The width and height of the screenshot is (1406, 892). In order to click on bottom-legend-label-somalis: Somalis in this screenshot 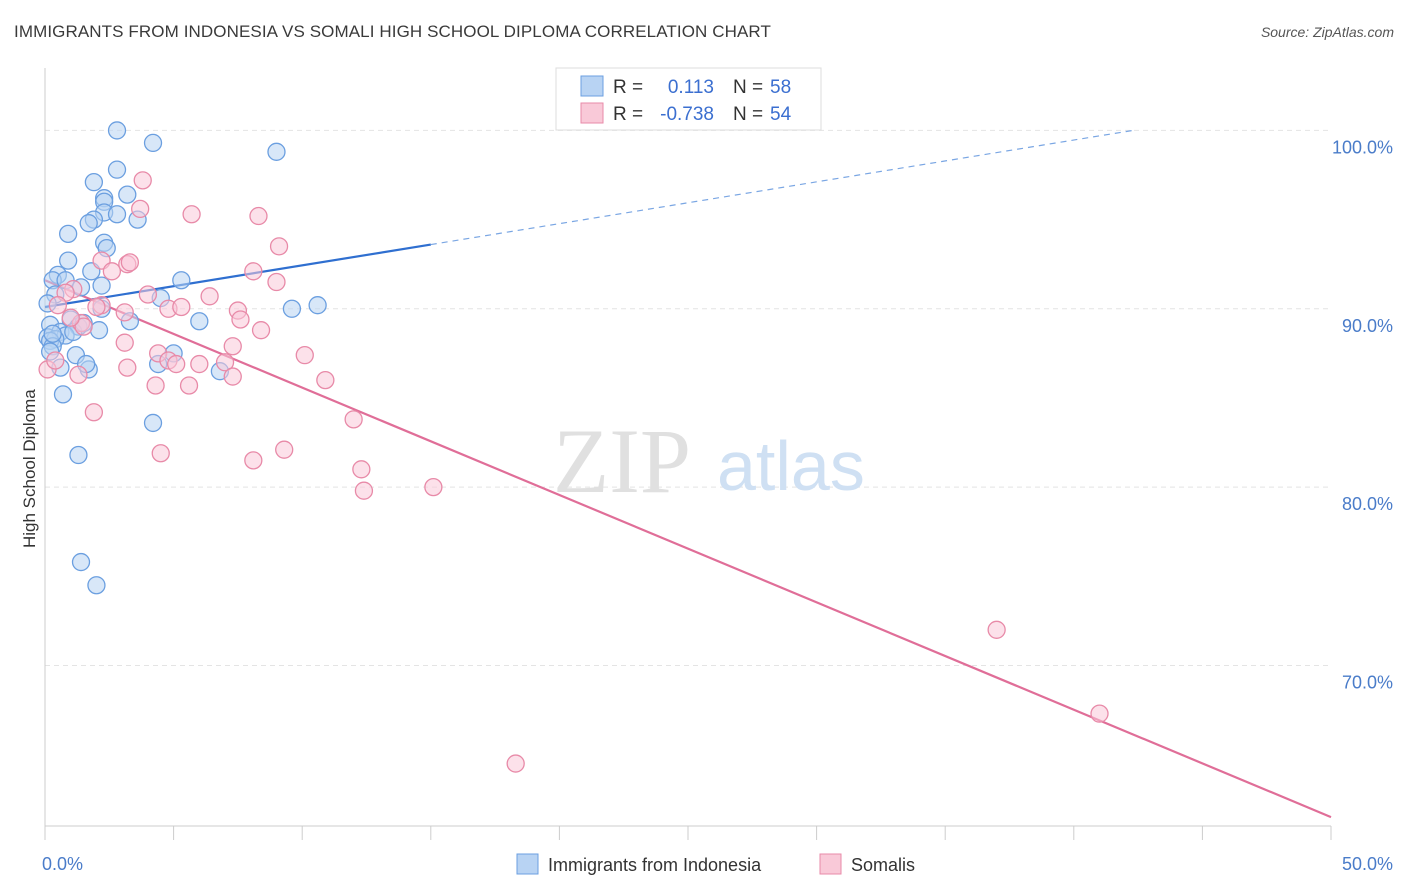, I will do `click(883, 865)`.